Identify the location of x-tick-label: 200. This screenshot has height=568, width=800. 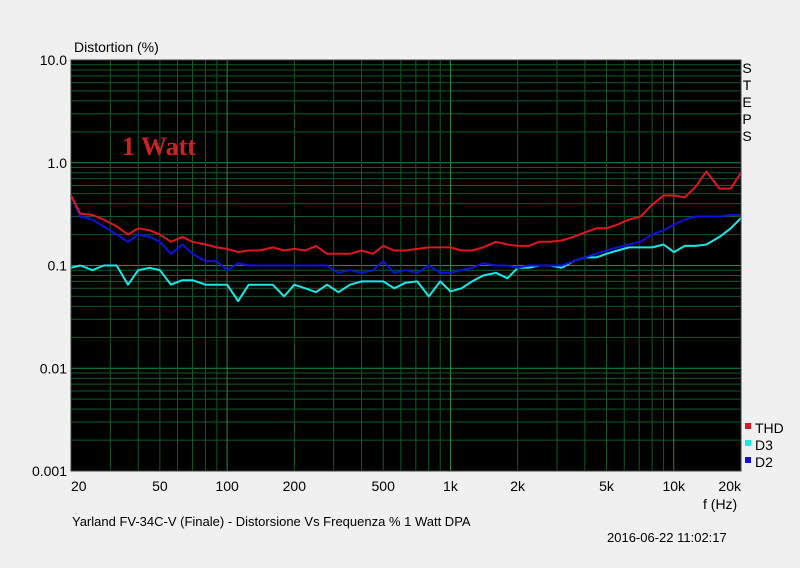
(295, 486).